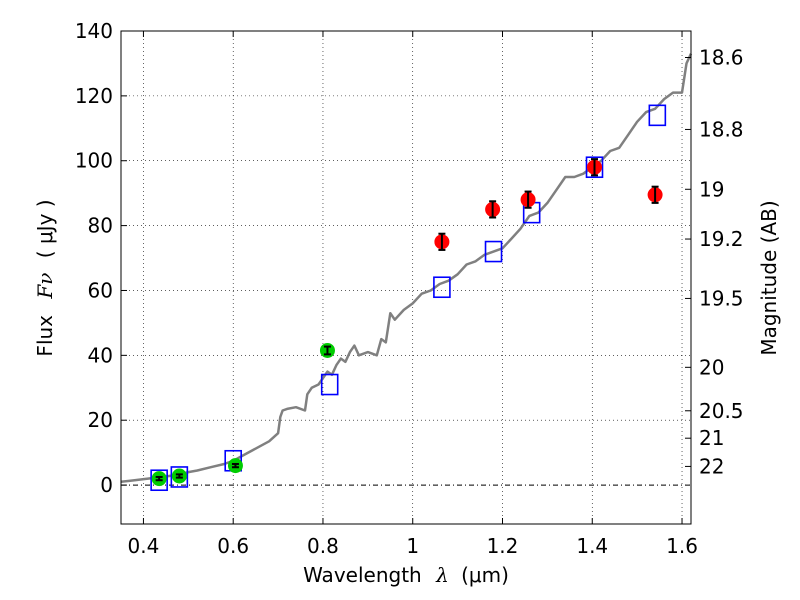 The image size is (800, 600). What do you see at coordinates (106, 485) in the screenshot?
I see `y-tick-label: 0` at bounding box center [106, 485].